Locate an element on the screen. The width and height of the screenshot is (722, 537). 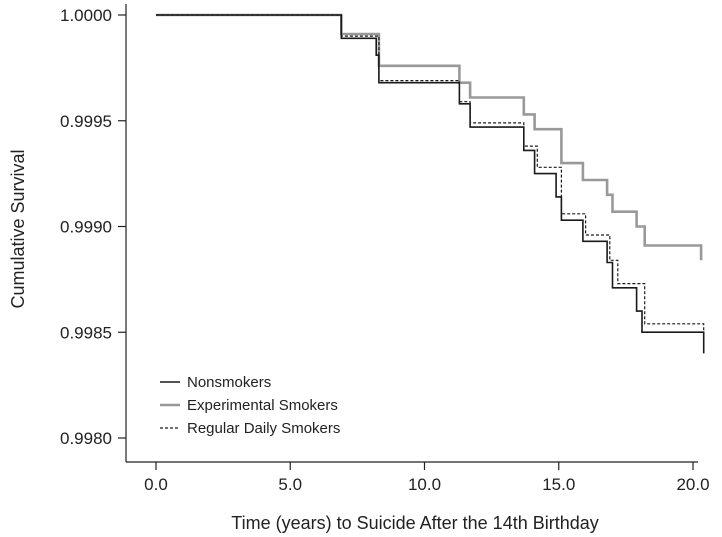
y-tick-label: 0.9995 is located at coordinates (86, 121).